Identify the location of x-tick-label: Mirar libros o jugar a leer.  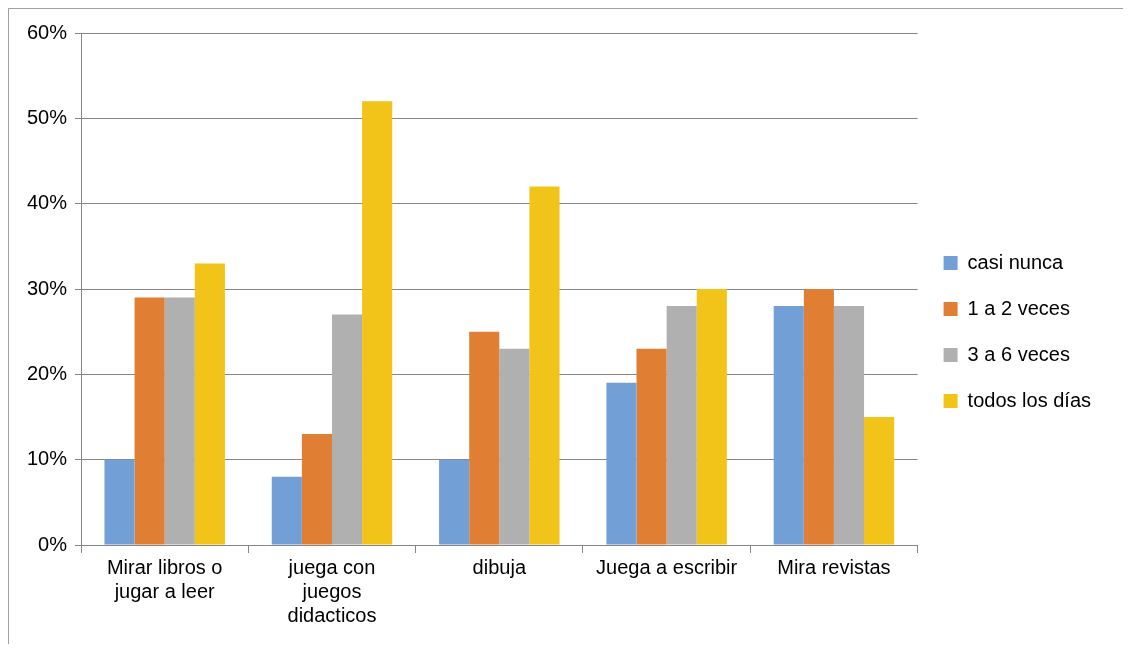
(164, 578).